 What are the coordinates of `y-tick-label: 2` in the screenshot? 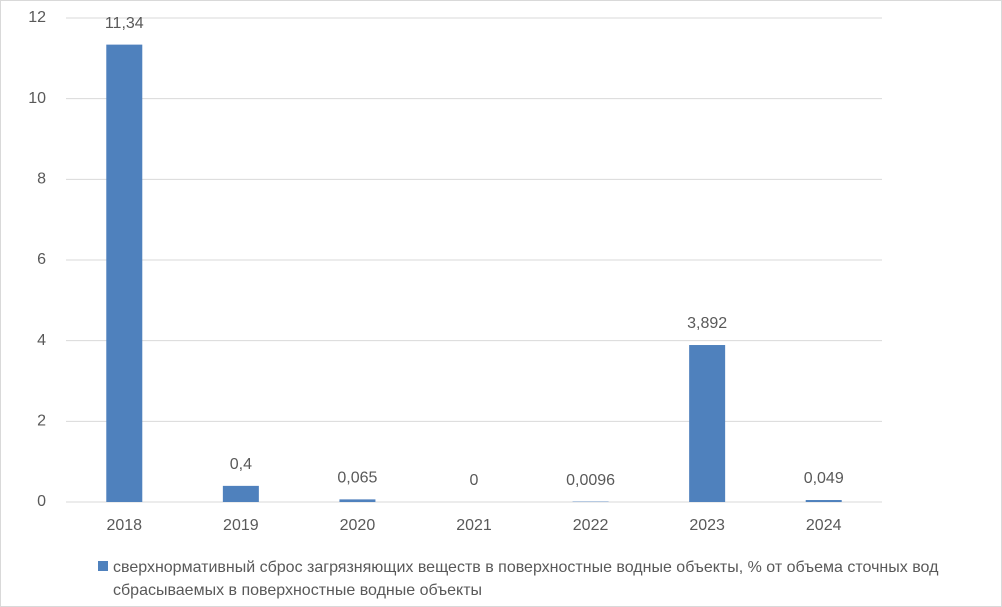 It's located at (41, 421).